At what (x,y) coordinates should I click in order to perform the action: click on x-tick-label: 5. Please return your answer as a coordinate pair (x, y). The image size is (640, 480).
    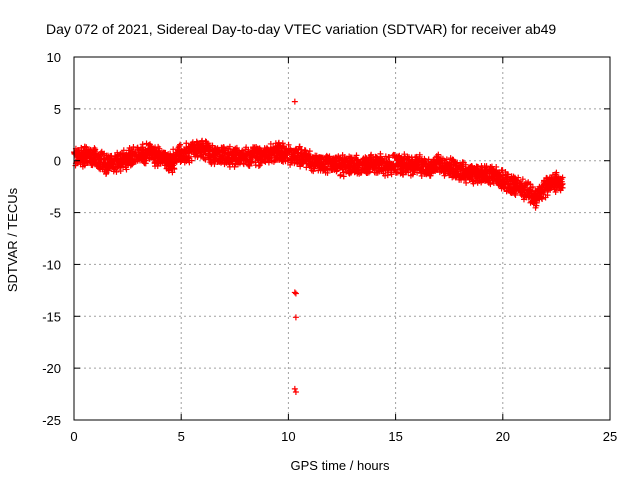
    Looking at the image, I should click on (181, 436).